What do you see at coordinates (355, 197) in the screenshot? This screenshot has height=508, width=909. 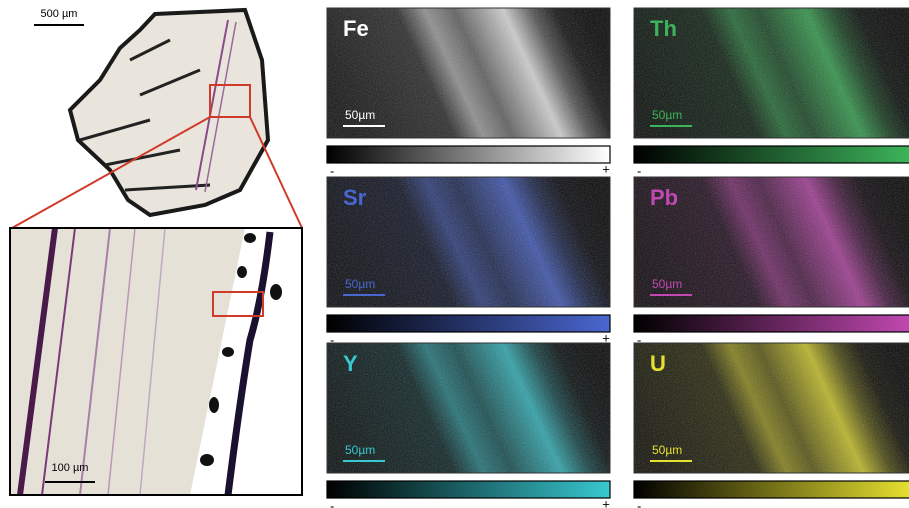 I see `element-label: Sr` at bounding box center [355, 197].